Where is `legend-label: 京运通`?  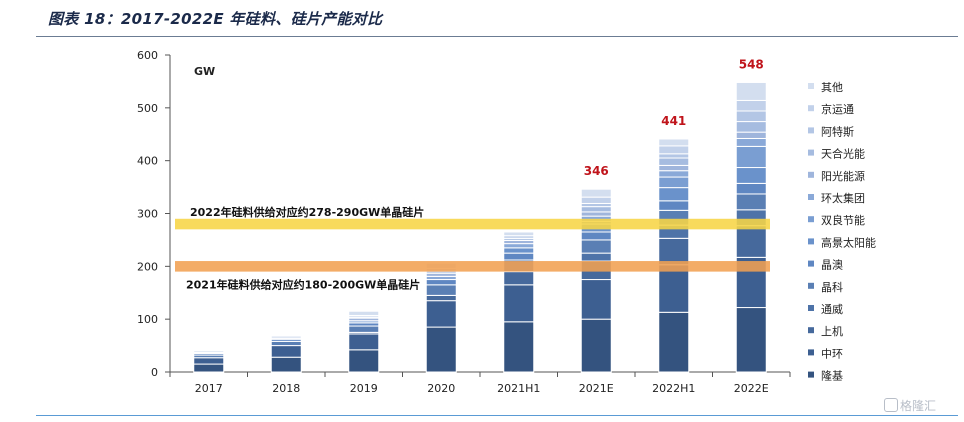
legend-label: 京运通 is located at coordinates (837, 109).